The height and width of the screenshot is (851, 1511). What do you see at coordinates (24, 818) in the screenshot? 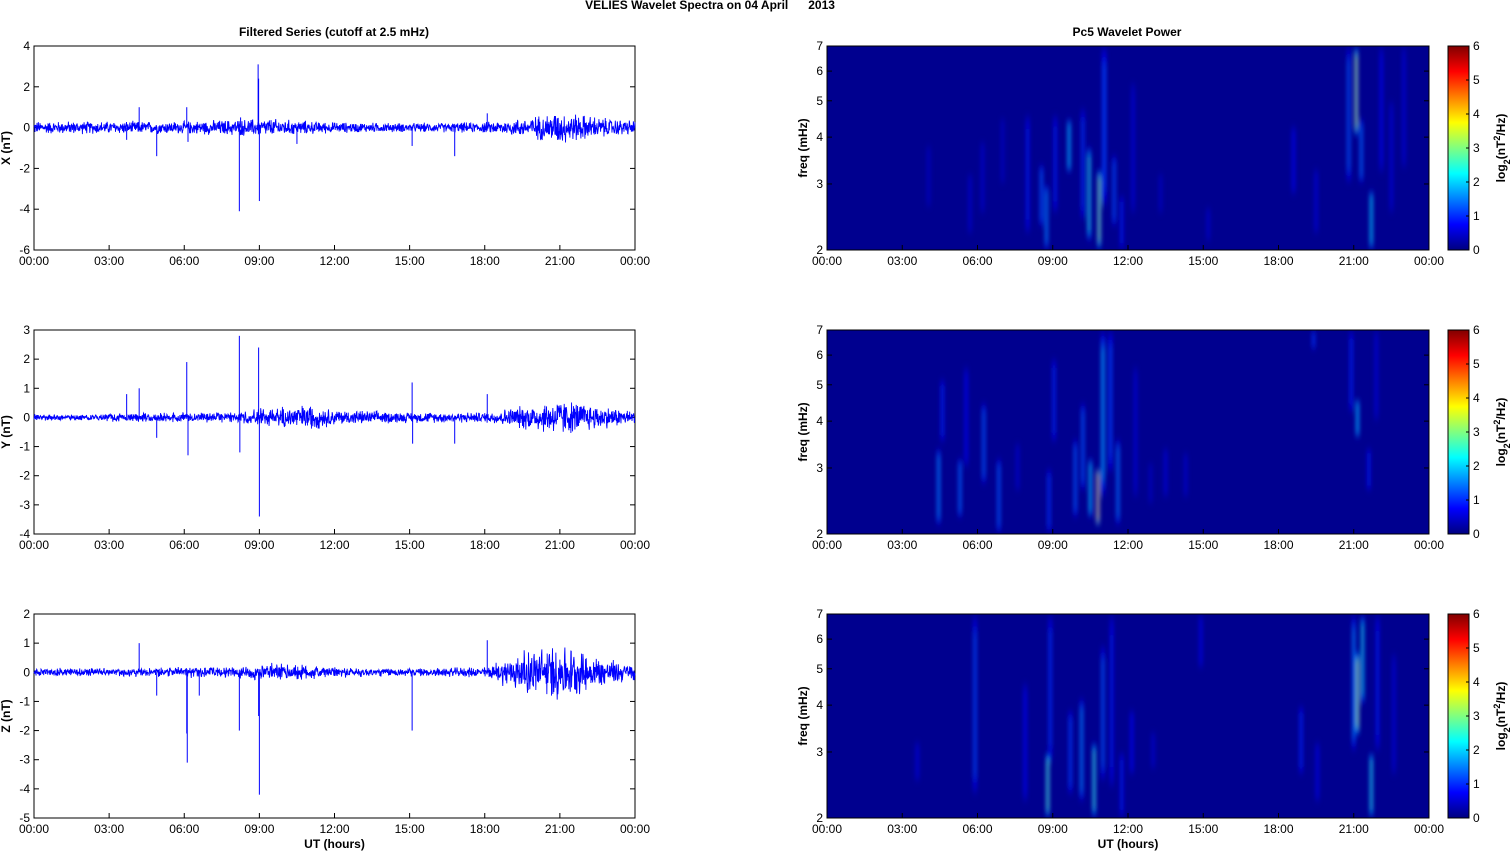
I see `y-tick-label: -5` at bounding box center [24, 818].